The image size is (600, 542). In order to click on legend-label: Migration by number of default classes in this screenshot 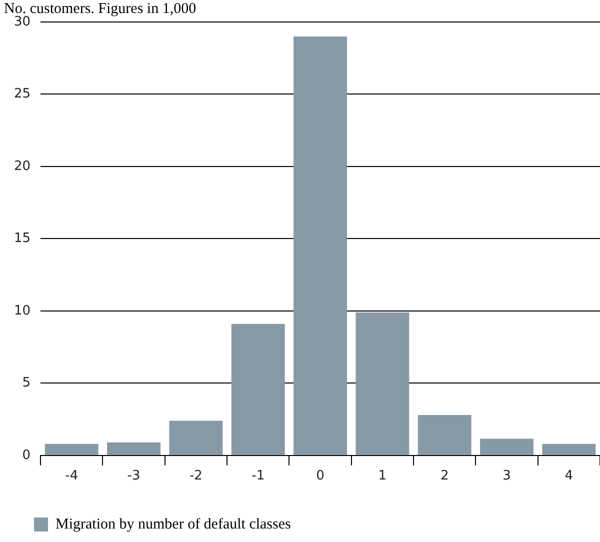, I will do `click(174, 524)`.